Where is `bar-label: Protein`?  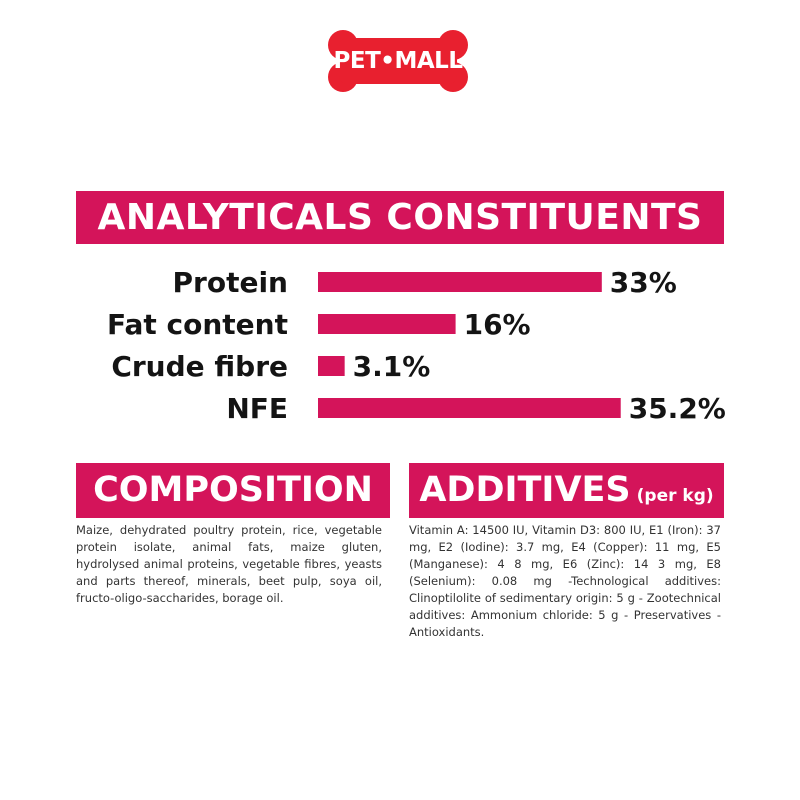
bar-label: Protein is located at coordinates (230, 282).